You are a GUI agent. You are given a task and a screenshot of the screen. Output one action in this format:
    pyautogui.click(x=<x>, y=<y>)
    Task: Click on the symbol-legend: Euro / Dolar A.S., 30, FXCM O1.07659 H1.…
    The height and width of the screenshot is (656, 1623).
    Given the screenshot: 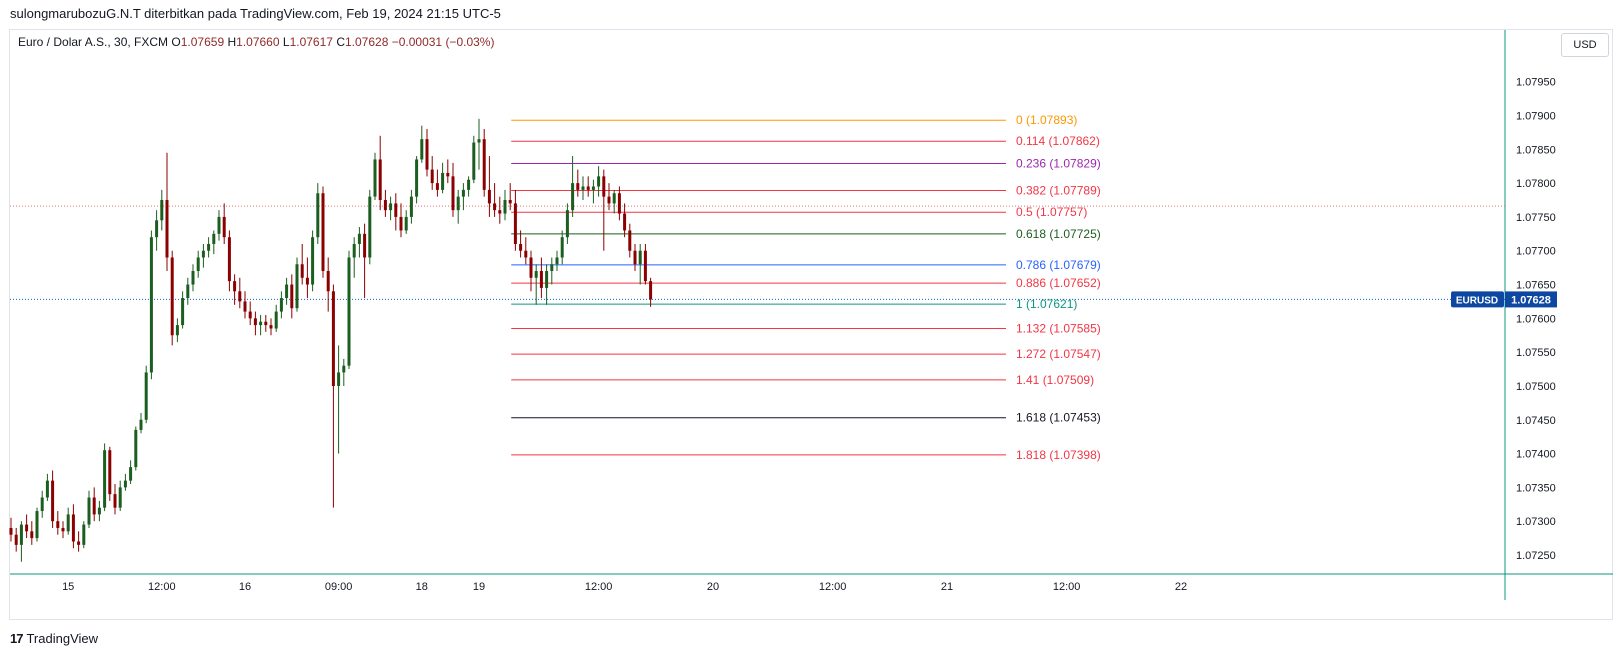 What is the action you would take?
    pyautogui.click(x=256, y=42)
    